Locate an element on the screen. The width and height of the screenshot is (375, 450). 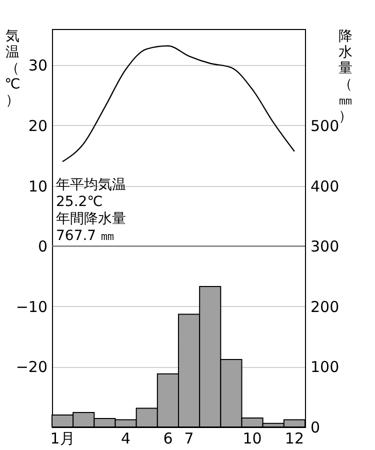
y-tick-label: 0 is located at coordinates (43, 247).